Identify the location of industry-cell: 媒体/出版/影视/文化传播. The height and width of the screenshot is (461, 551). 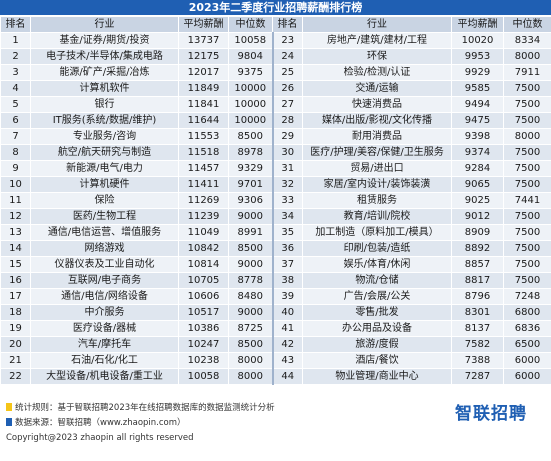
(377, 120).